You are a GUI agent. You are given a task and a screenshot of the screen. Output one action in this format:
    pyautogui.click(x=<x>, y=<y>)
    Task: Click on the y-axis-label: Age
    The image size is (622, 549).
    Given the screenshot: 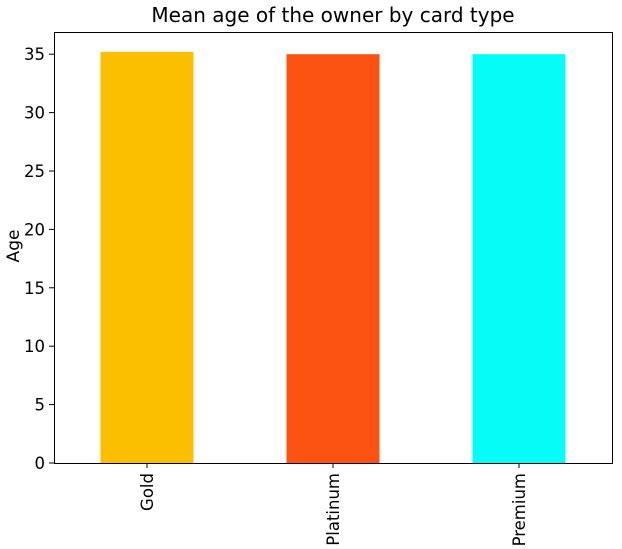 What is the action you would take?
    pyautogui.click(x=14, y=246)
    